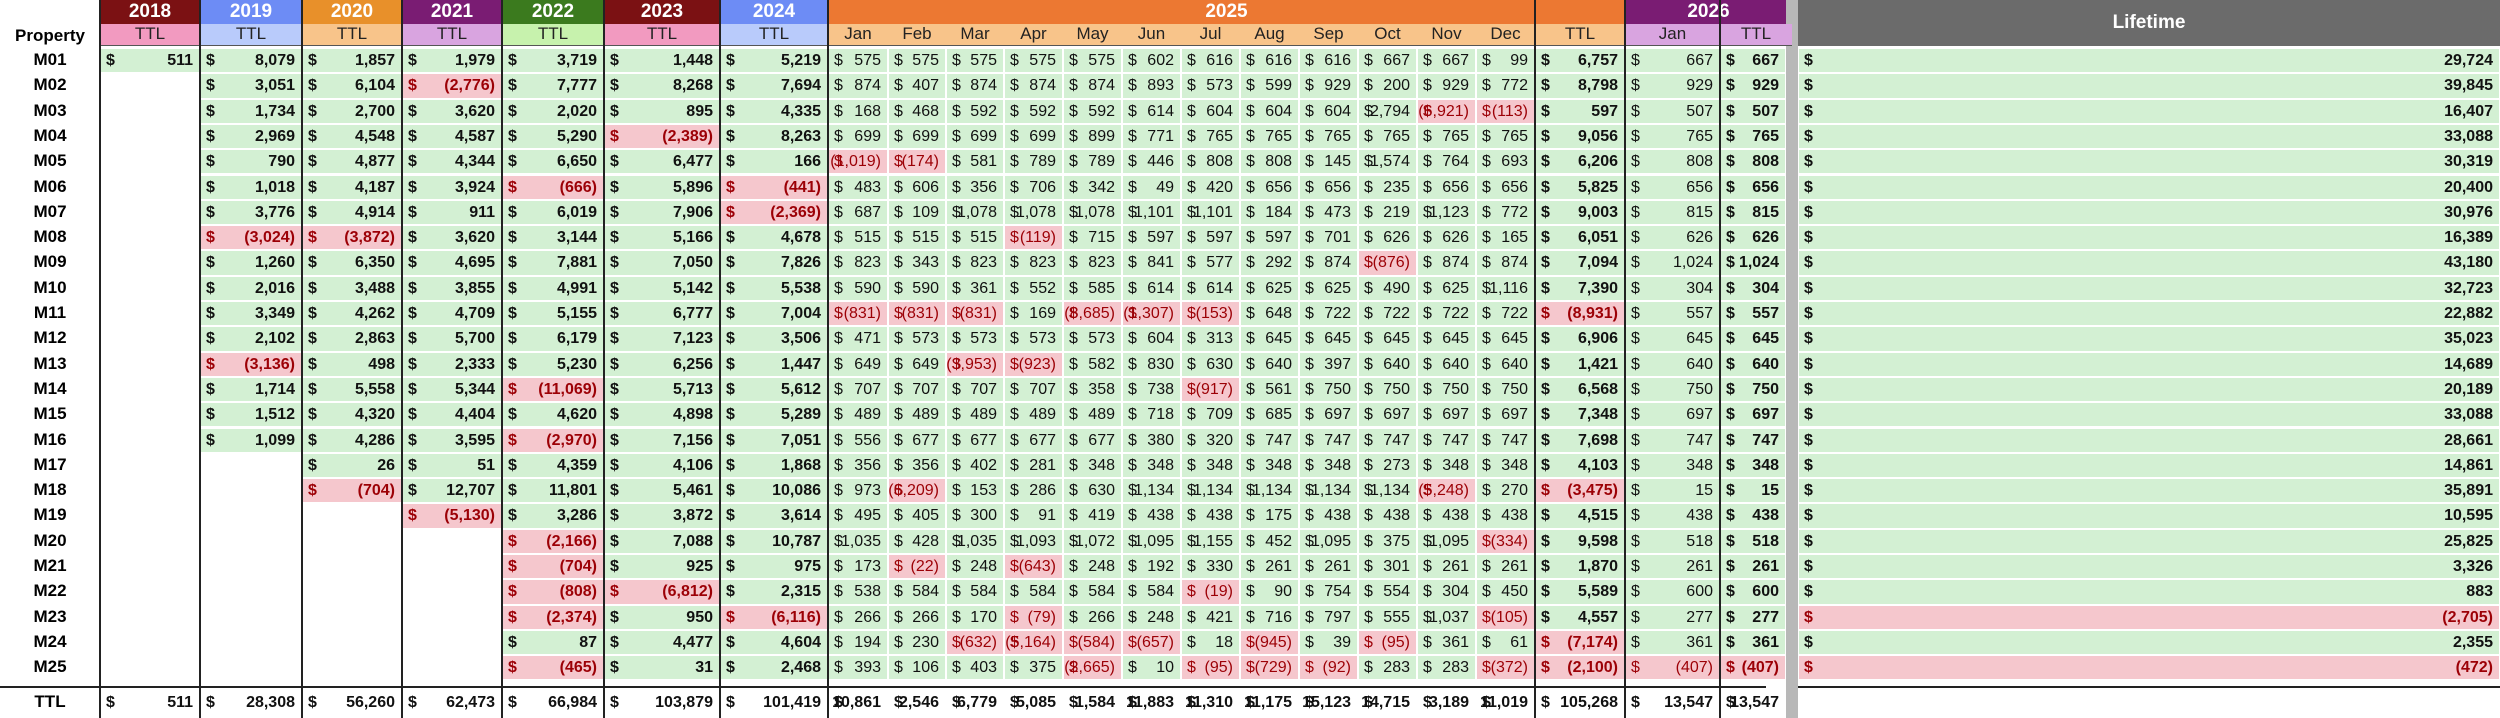  Describe the element at coordinates (774, 516) in the screenshot. I see `value-cell: $3,614` at that location.